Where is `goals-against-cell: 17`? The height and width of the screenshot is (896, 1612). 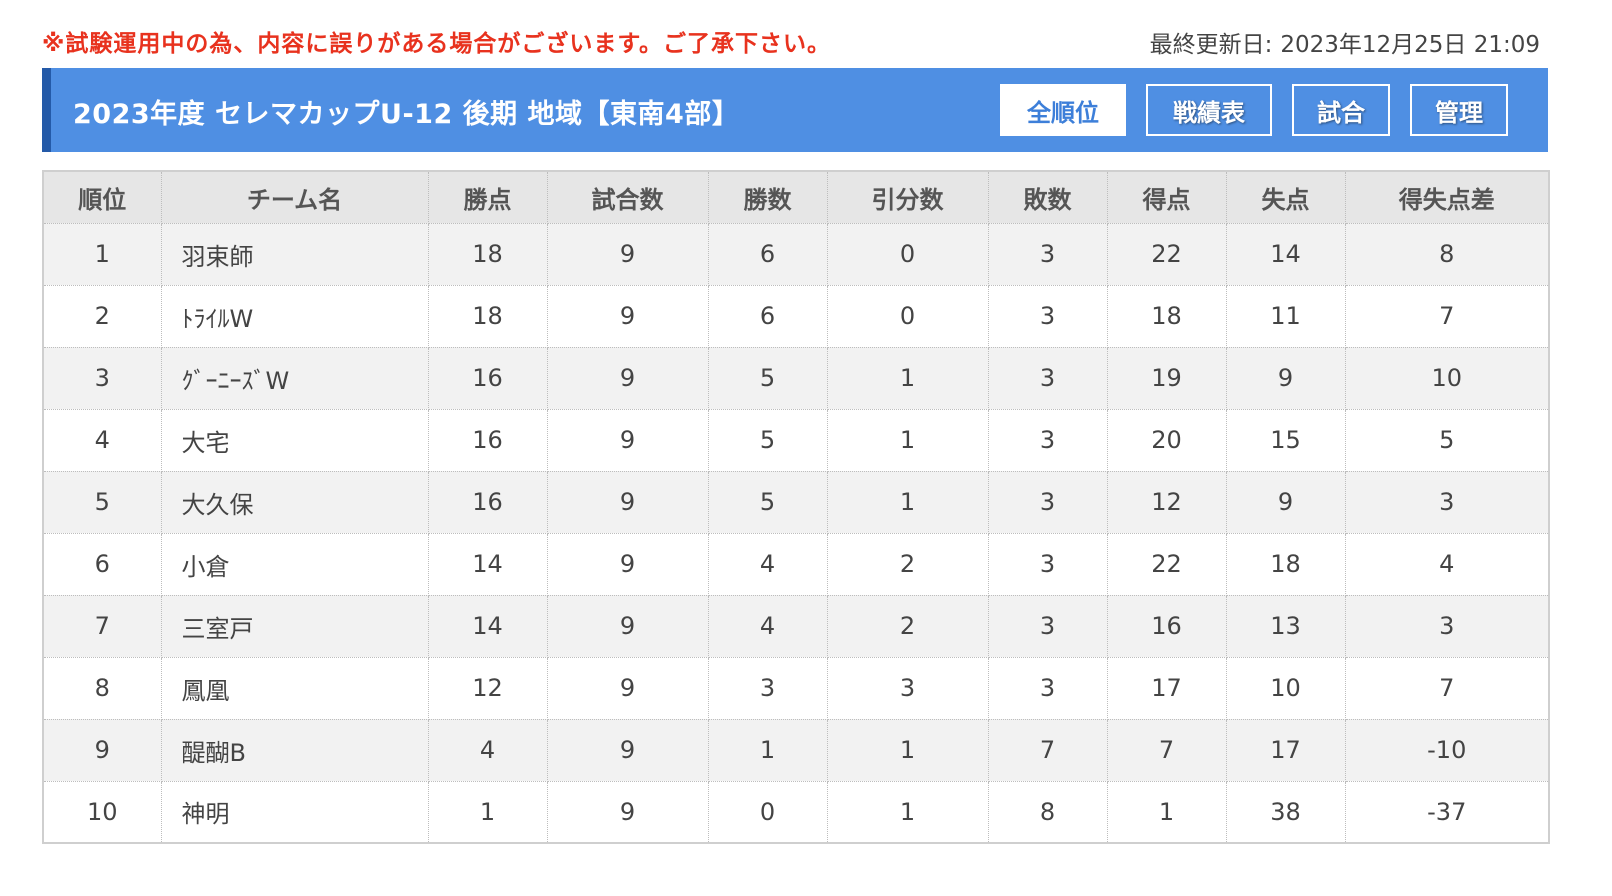
goals-against-cell: 17 is located at coordinates (1285, 750).